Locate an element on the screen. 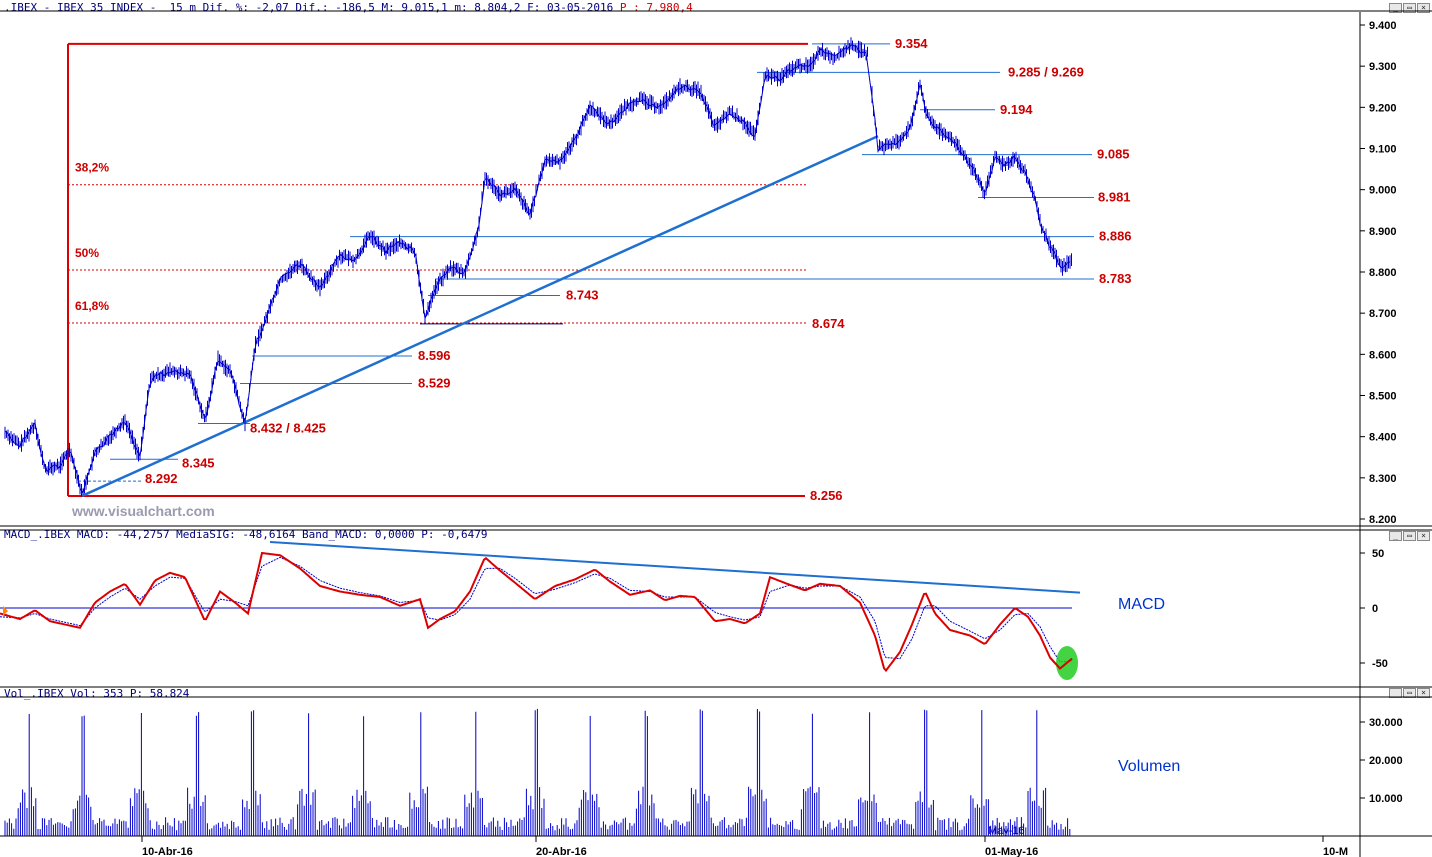 This screenshot has width=1432, height=857. price-level-label: 8.596 is located at coordinates (434, 355).